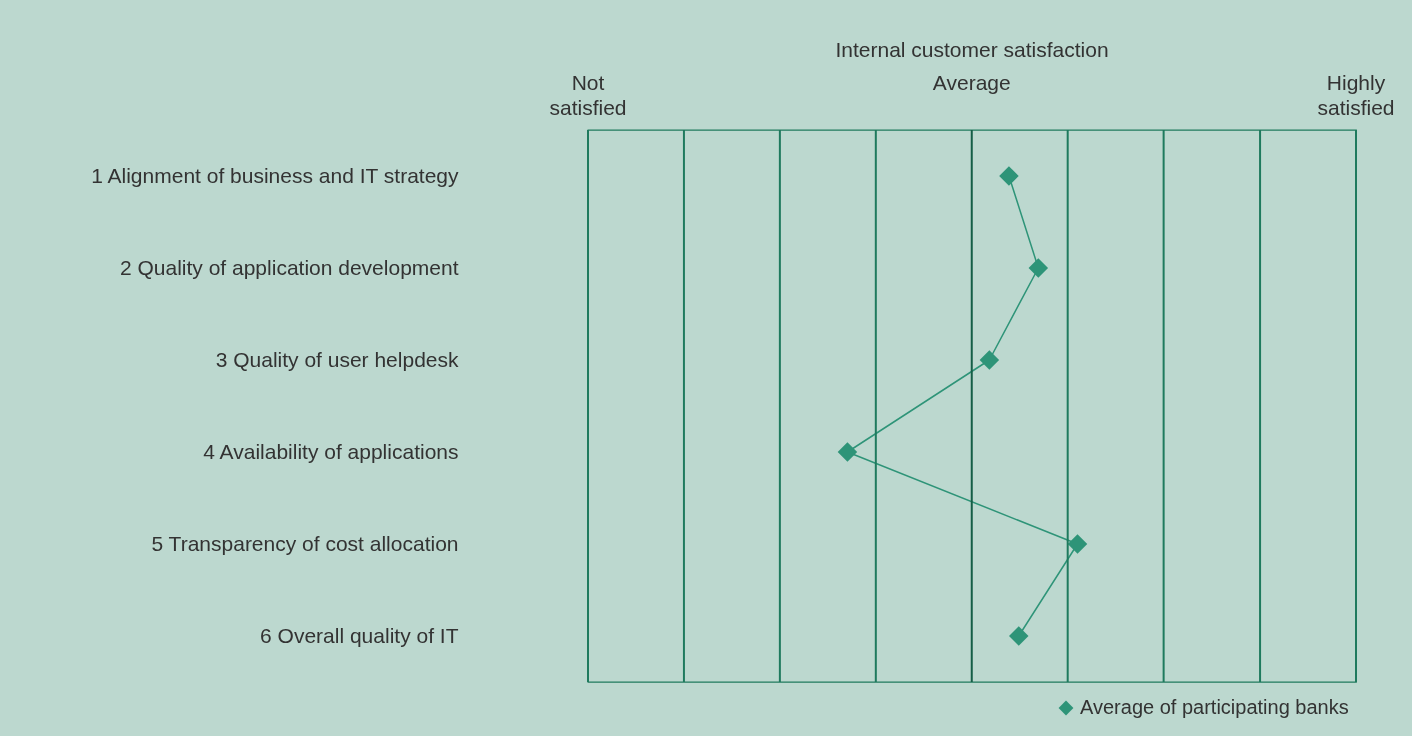  Describe the element at coordinates (1214, 707) in the screenshot. I see `legend-label: Average of participating banks` at that location.